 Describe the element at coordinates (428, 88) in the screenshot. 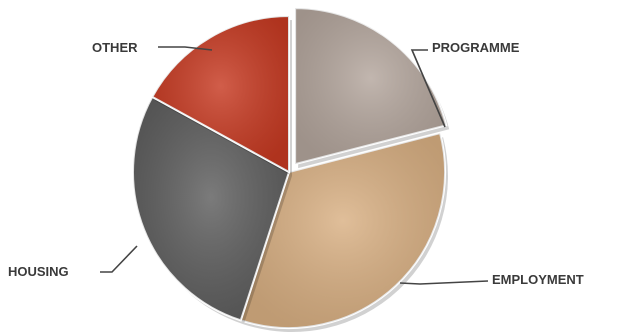

I see `leader-line-programme` at that location.